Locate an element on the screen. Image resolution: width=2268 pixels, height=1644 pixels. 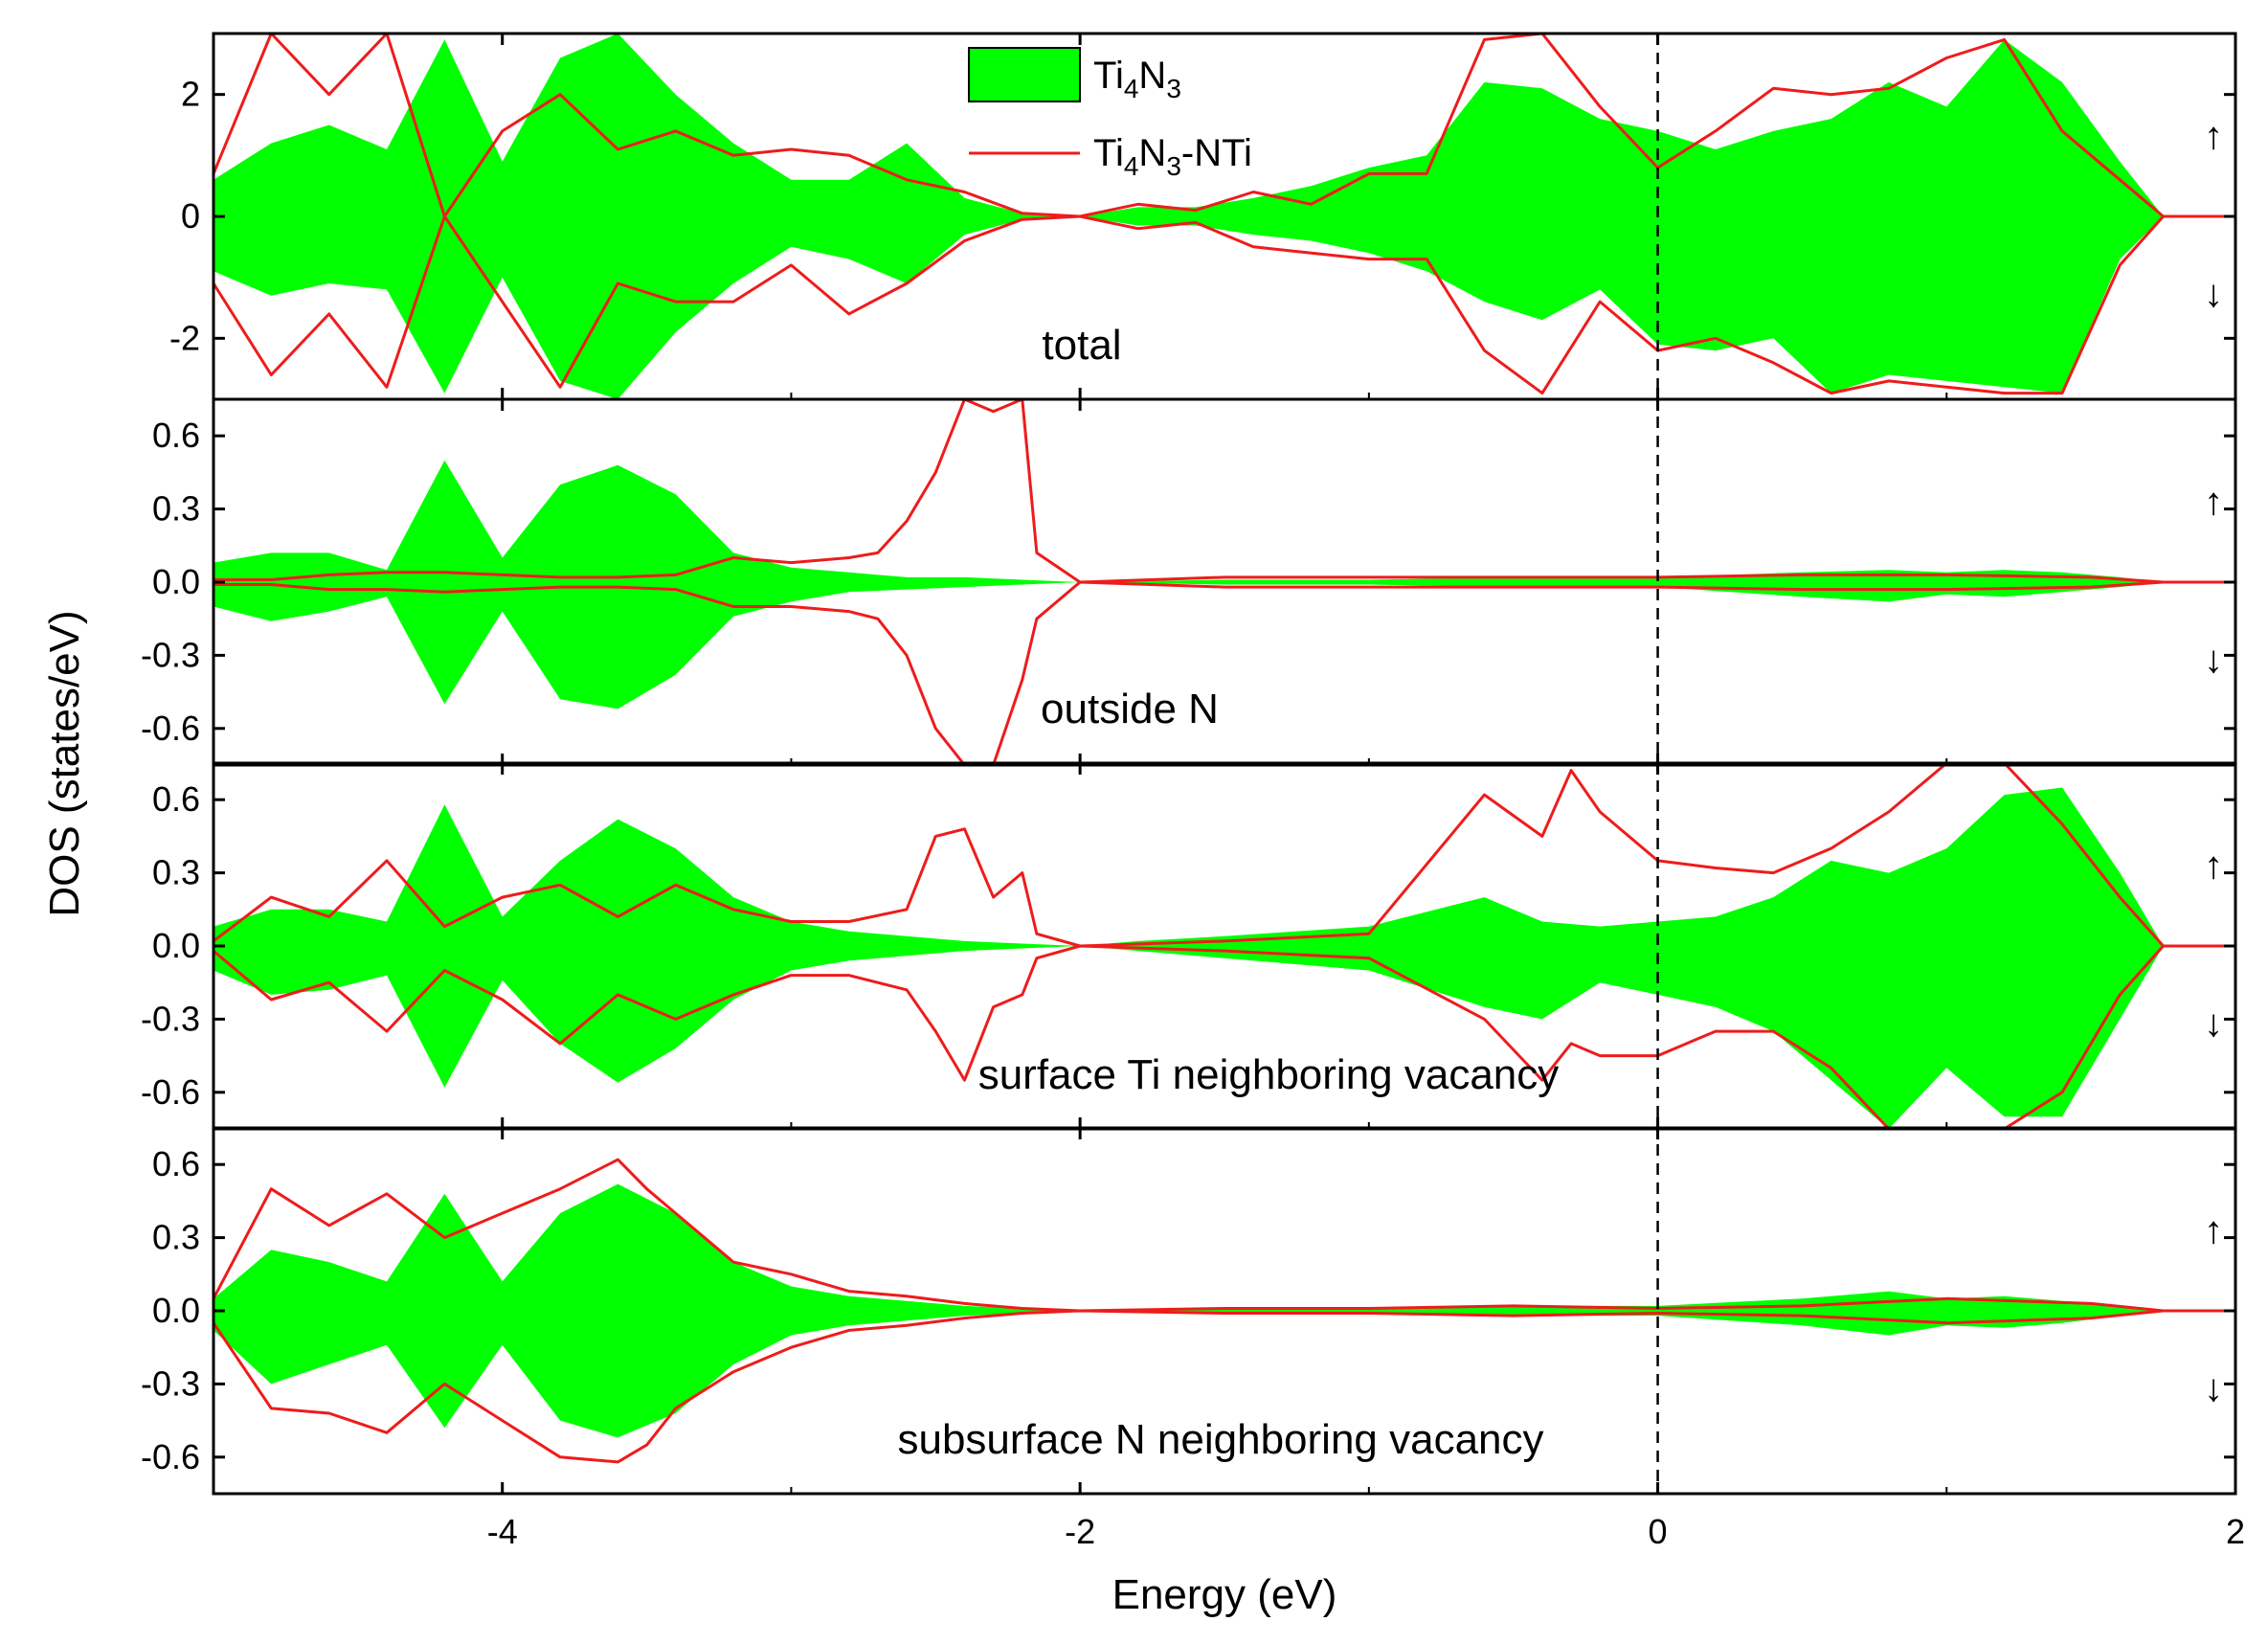
x-tick-label: -4 is located at coordinates (503, 1531).